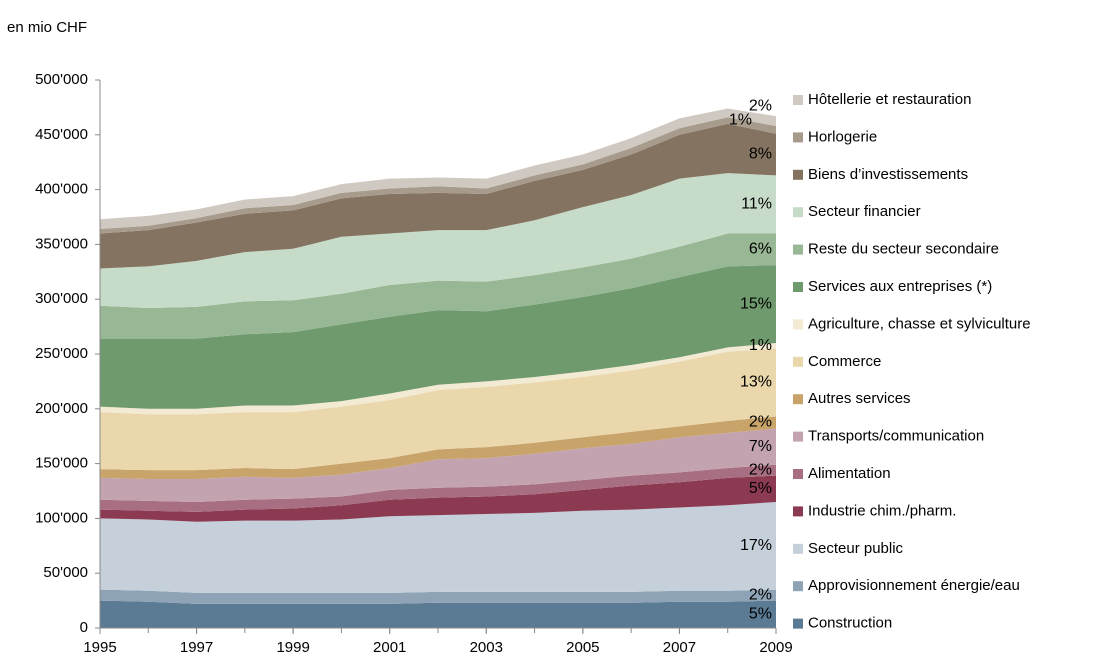 The height and width of the screenshot is (660, 1097). I want to click on legend-label: Biens d’investissements, so click(888, 174).